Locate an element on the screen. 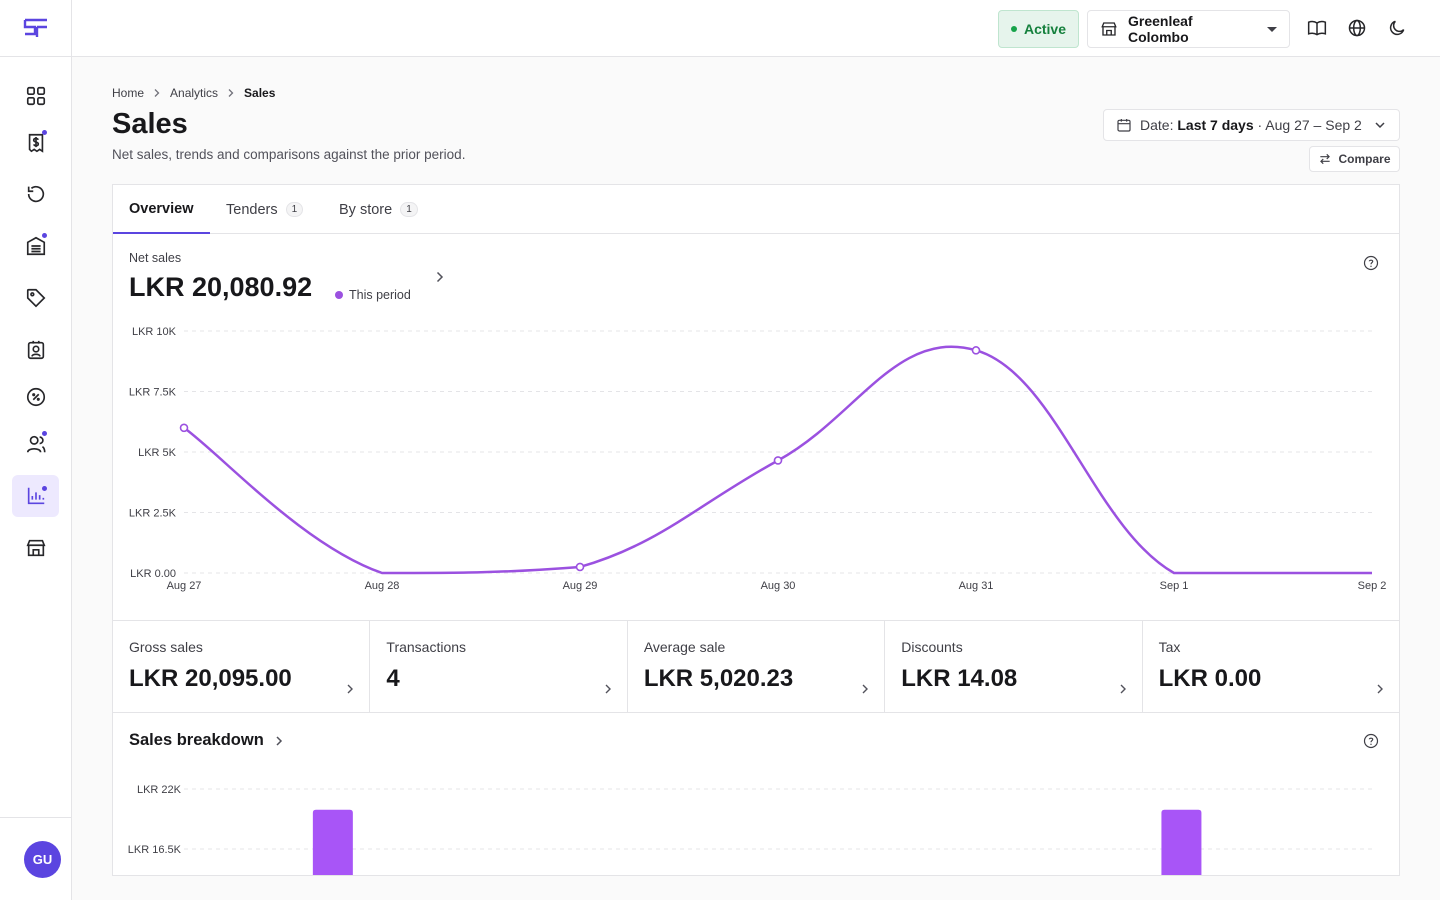  language-button is located at coordinates (1357, 28).